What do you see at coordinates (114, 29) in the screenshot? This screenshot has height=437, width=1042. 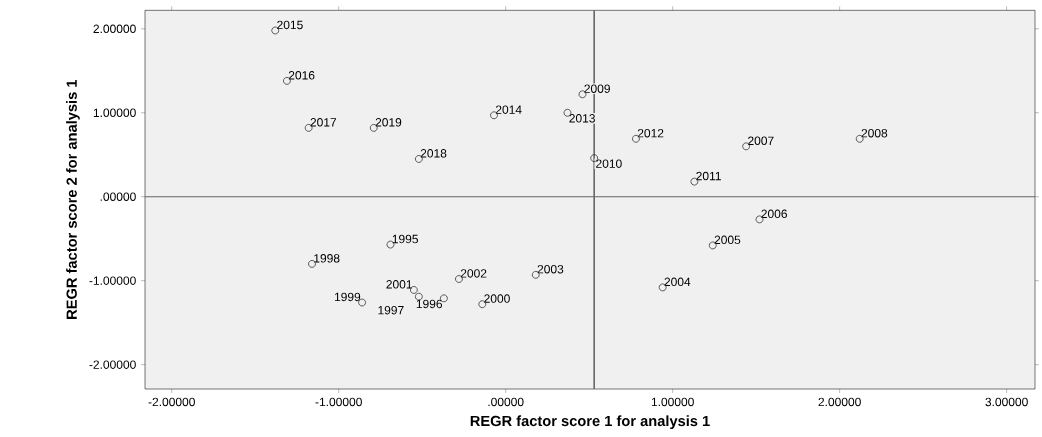 I see `y-tick-label: 2.00000` at bounding box center [114, 29].